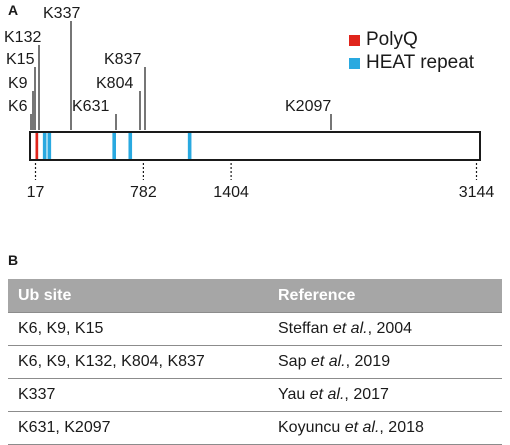  Describe the element at coordinates (138, 329) in the screenshot. I see `ub-site-cell: K6, K9, K15` at that location.